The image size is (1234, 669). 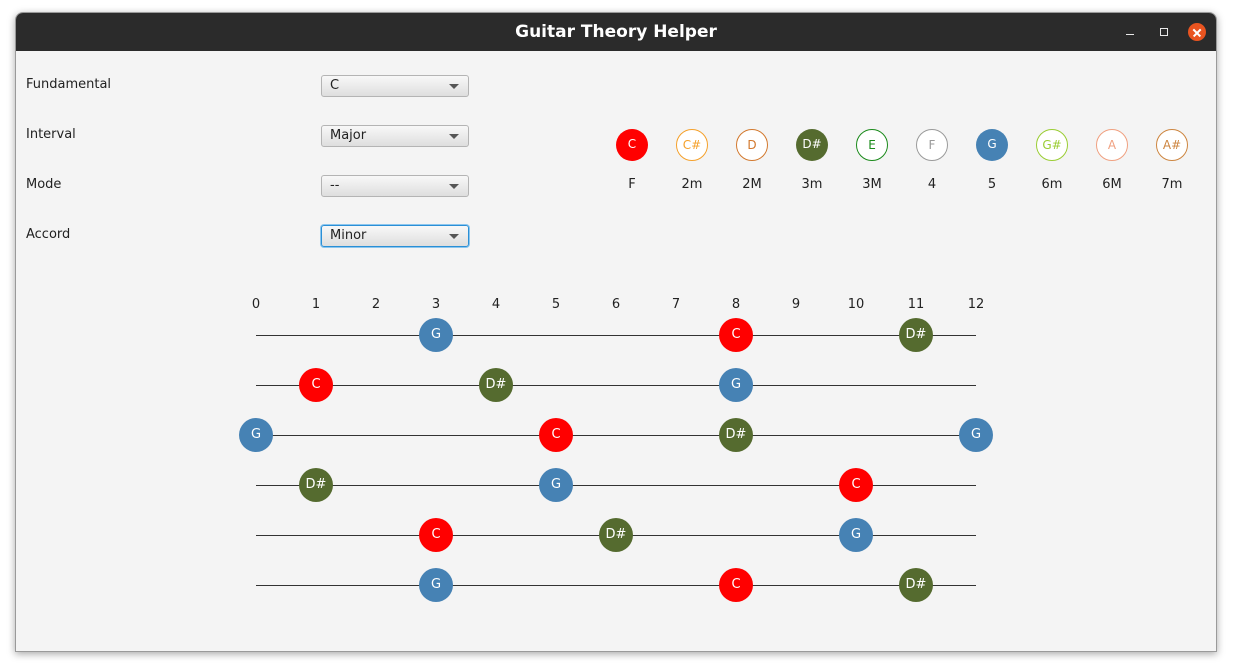 I want to click on legend-note: G, so click(x=992, y=145).